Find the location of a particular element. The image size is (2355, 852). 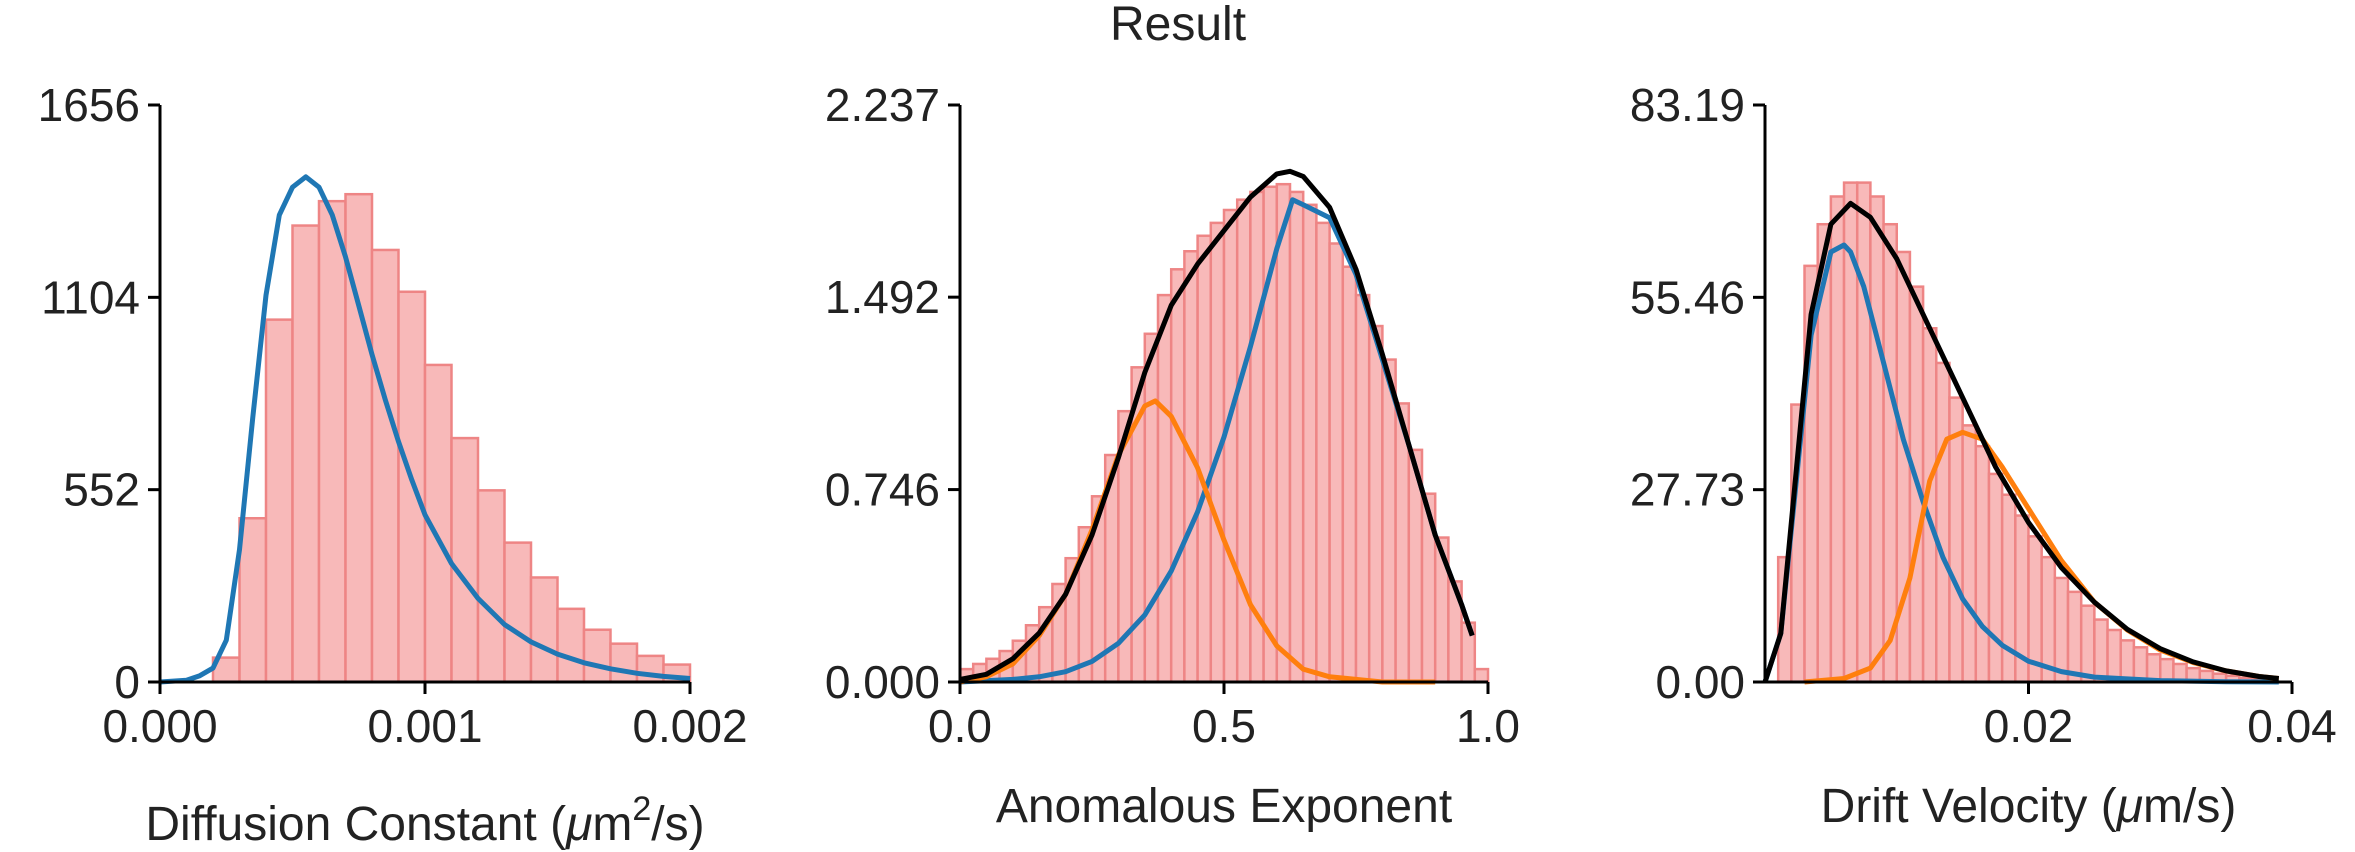

y-tick-label: 83.19 is located at coordinates (1687, 105).